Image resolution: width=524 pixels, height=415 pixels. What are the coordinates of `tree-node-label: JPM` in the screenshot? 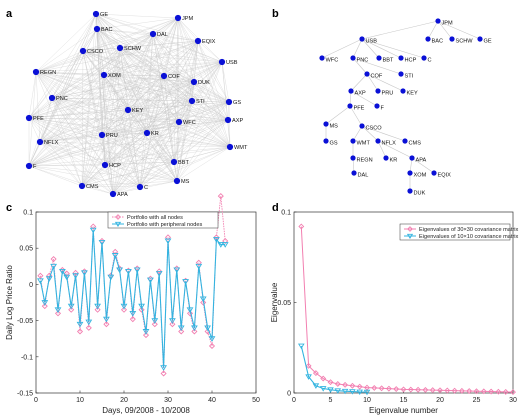 It's located at (448, 24).